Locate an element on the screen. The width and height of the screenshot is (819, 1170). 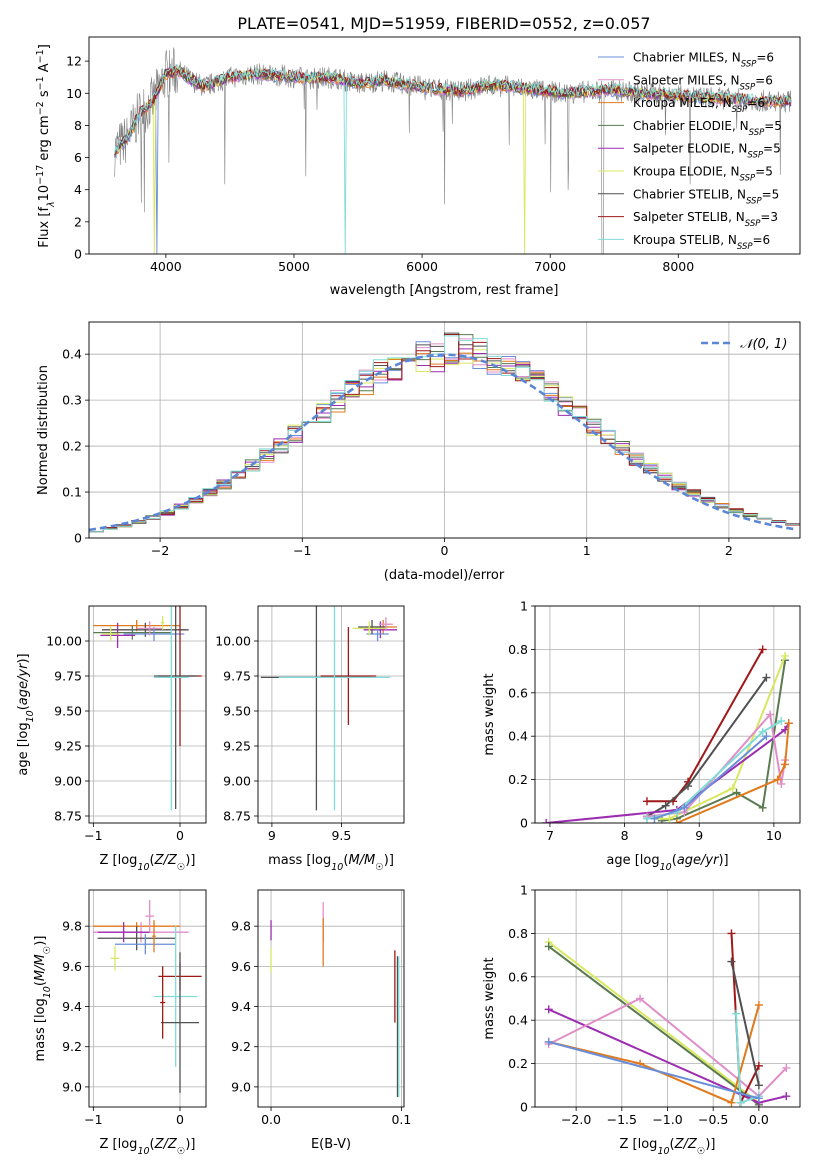
legend-label: Salpeter STELIB, NSSP=3 is located at coordinates (705, 219).